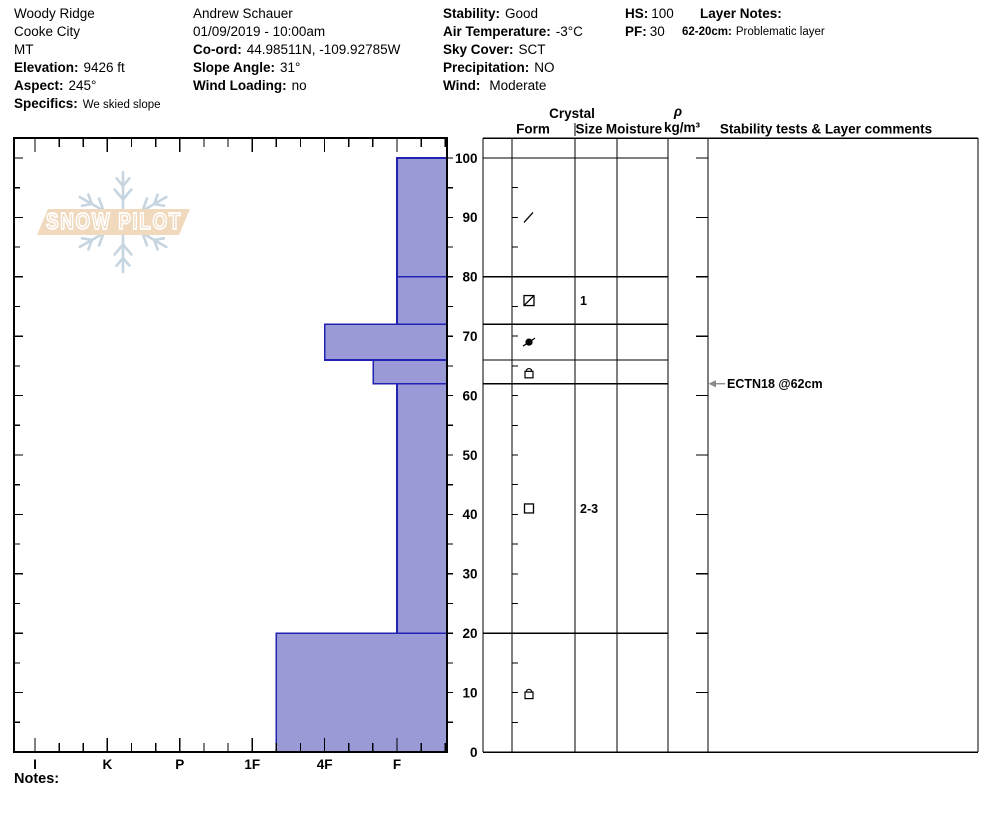  Describe the element at coordinates (469, 455) in the screenshot. I see `depth-axis-label: 50` at that location.